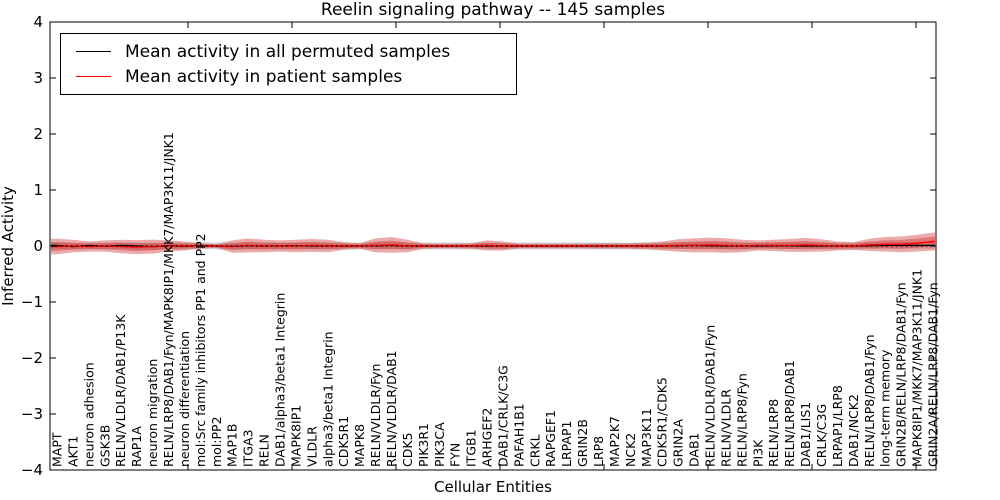 This screenshot has width=1000, height=500. I want to click on legend-item-permuted: Mean activity in all permuted samples, so click(286, 51).